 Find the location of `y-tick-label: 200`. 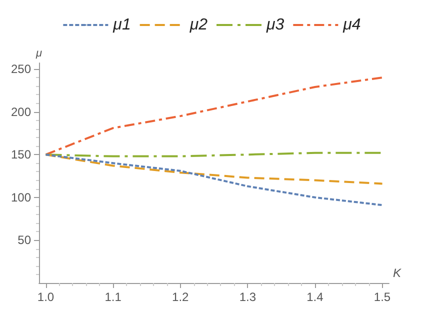

y-tick-label: 200 is located at coordinates (21, 111).